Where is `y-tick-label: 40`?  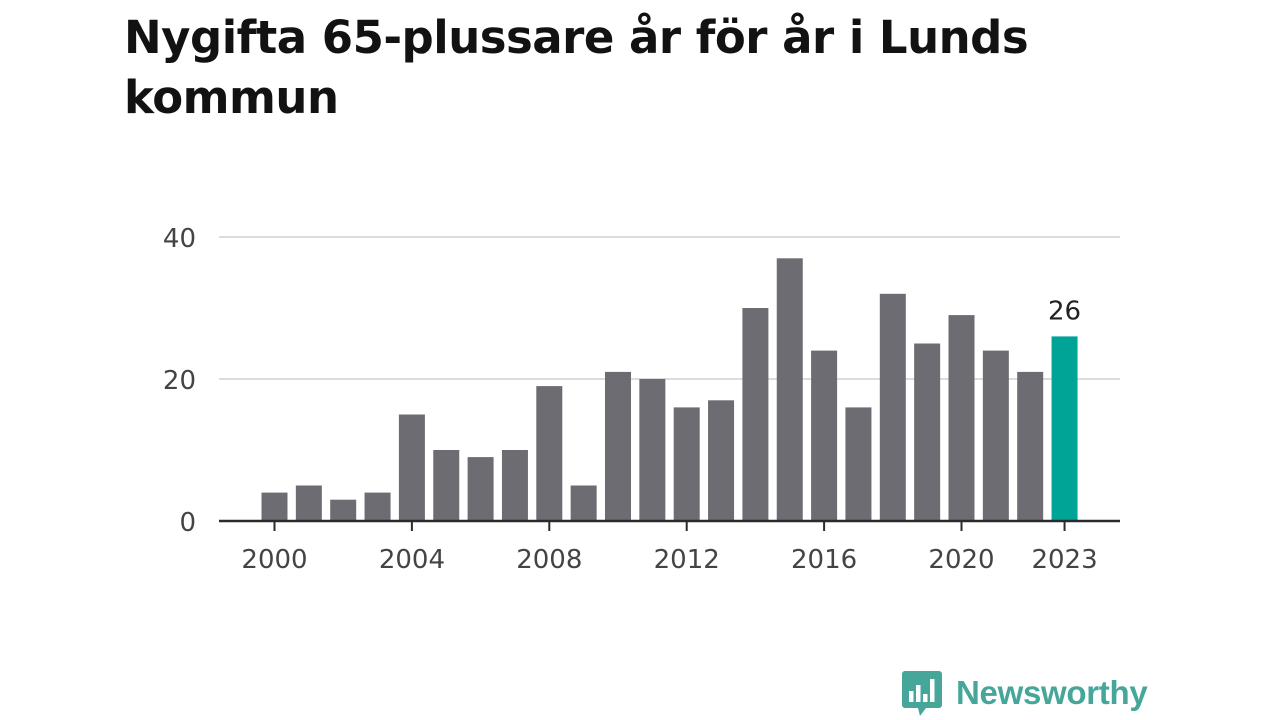
y-tick-label: 40 is located at coordinates (179, 239).